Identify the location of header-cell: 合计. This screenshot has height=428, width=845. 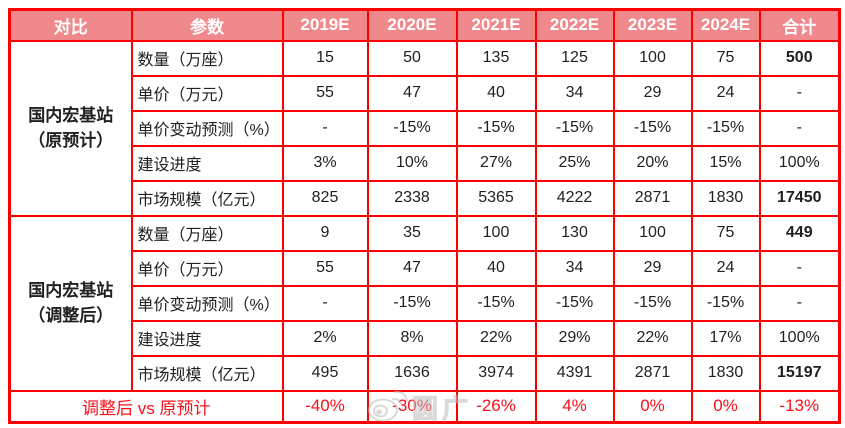
(799, 25).